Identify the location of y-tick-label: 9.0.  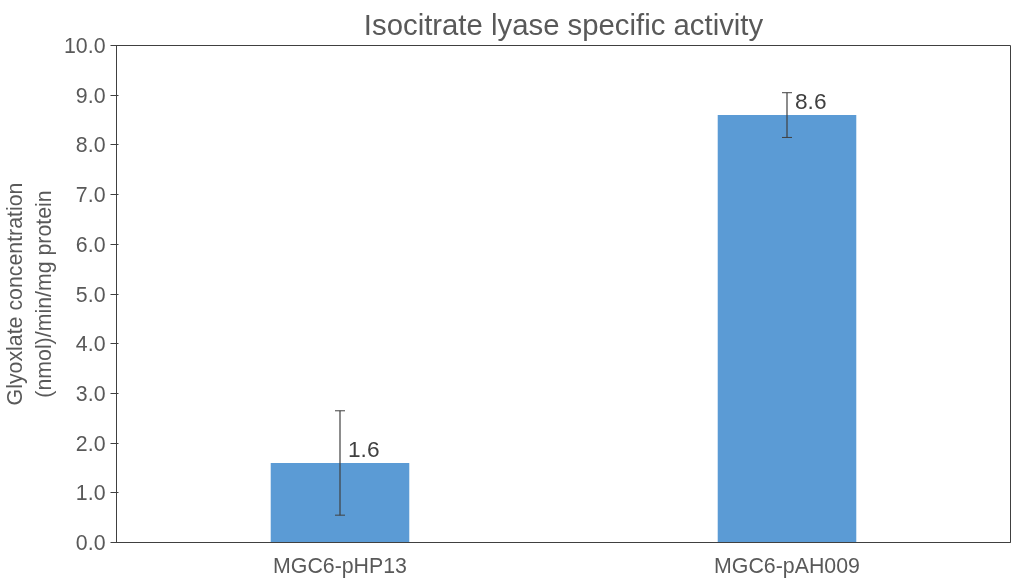
(90, 95).